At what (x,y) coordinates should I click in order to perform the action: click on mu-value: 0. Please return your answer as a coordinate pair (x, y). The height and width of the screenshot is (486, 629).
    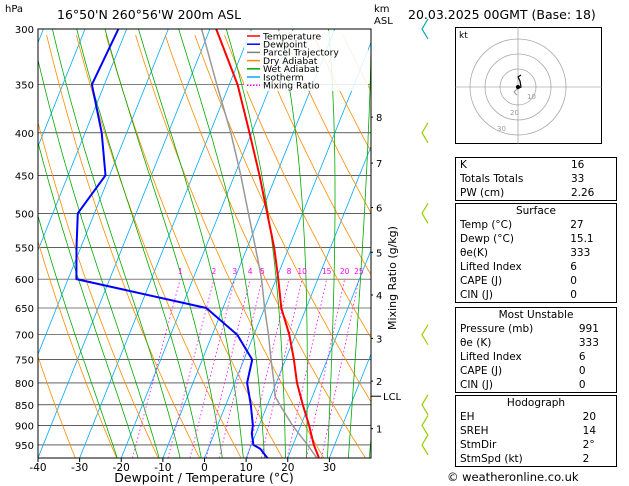
    Looking at the image, I should click on (582, 371).